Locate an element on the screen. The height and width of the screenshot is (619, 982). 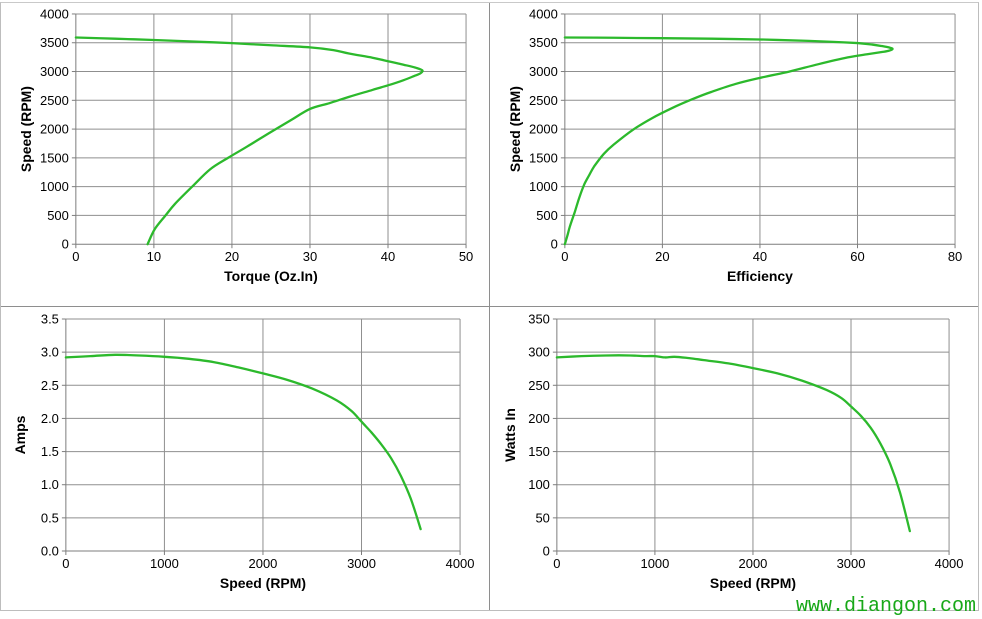
x-tick-label: 80 is located at coordinates (955, 256).